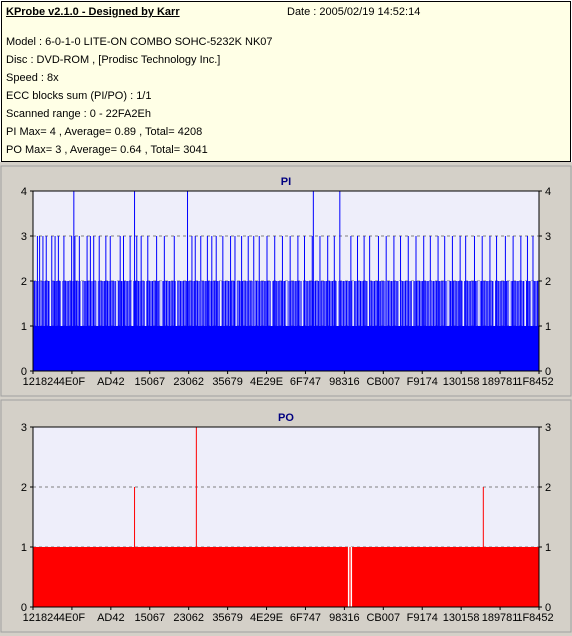  I want to click on info-po-stats: PO Max= 3 , Average= 0.64 , Total= 3041, so click(107, 150).